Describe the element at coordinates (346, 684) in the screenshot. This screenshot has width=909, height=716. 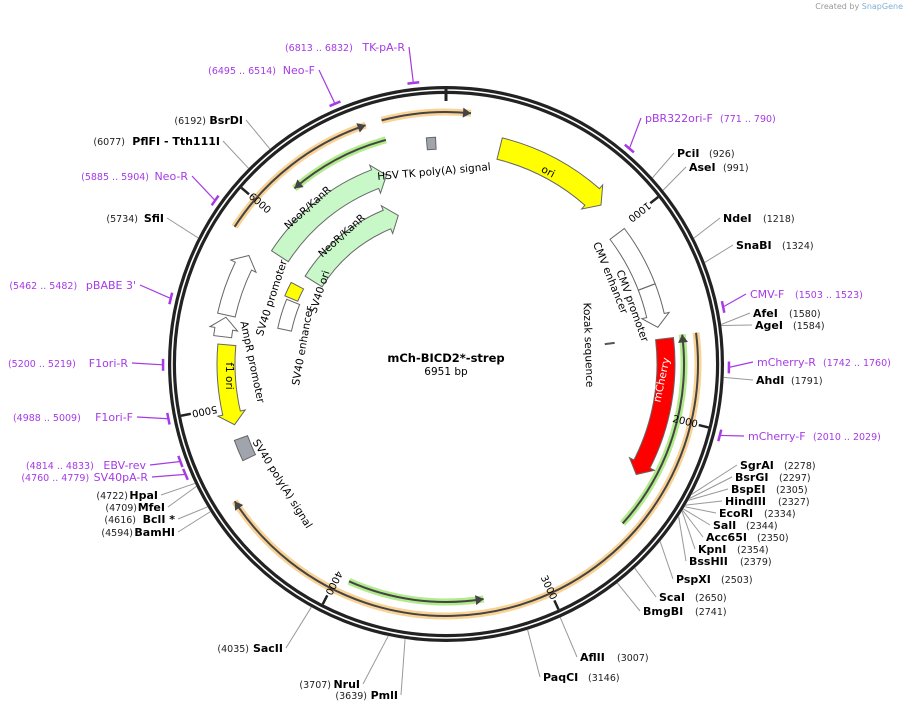
I see `restriction-site-name: NruI` at that location.